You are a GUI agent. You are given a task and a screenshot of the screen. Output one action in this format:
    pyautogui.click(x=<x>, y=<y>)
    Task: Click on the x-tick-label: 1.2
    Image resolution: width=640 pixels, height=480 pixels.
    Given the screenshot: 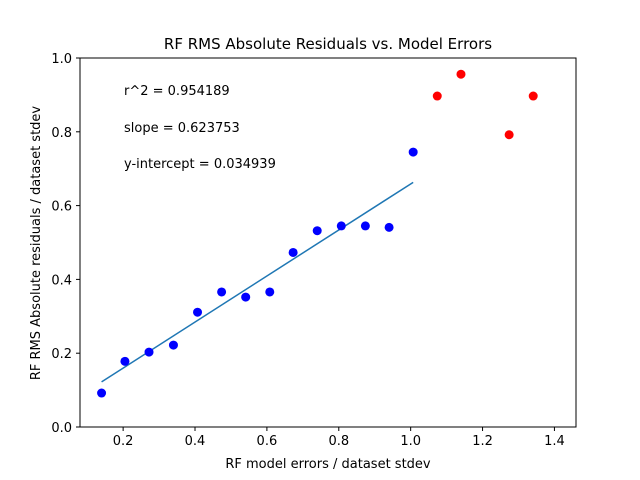 What is the action you would take?
    pyautogui.click(x=482, y=441)
    